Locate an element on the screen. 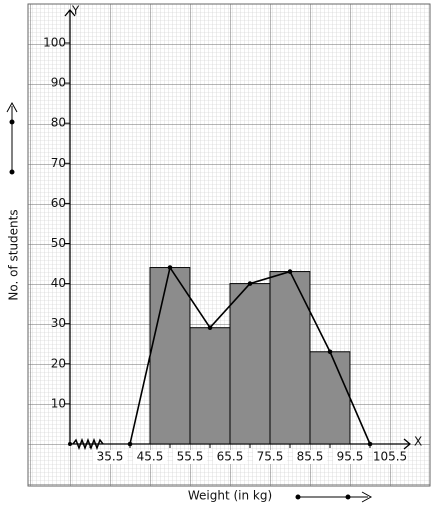  x-tick-label: 55.5 is located at coordinates (190, 457).